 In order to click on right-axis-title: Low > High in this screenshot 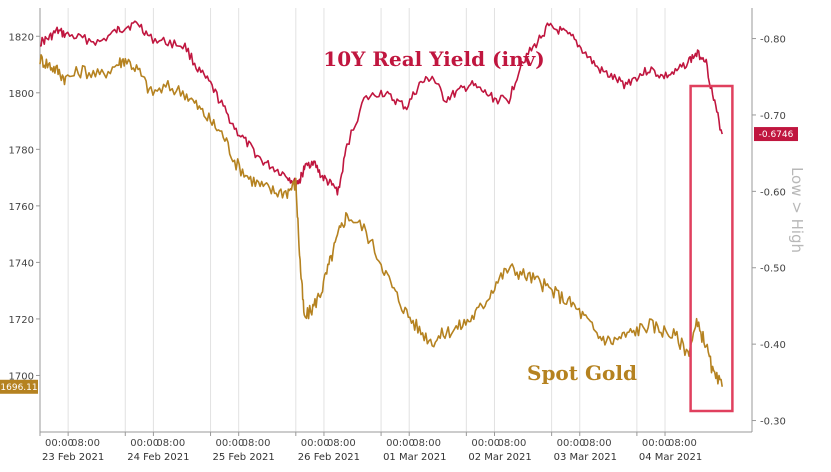, I will do `click(797, 210)`.